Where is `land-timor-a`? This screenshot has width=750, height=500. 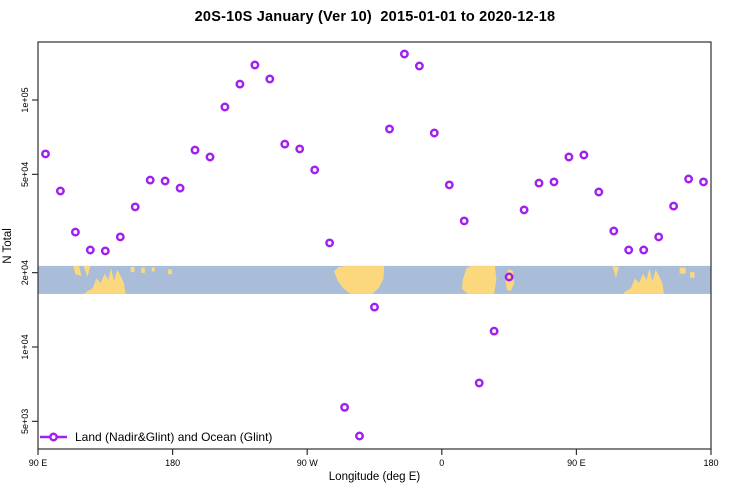
land-timor-a is located at coordinates (87, 271).